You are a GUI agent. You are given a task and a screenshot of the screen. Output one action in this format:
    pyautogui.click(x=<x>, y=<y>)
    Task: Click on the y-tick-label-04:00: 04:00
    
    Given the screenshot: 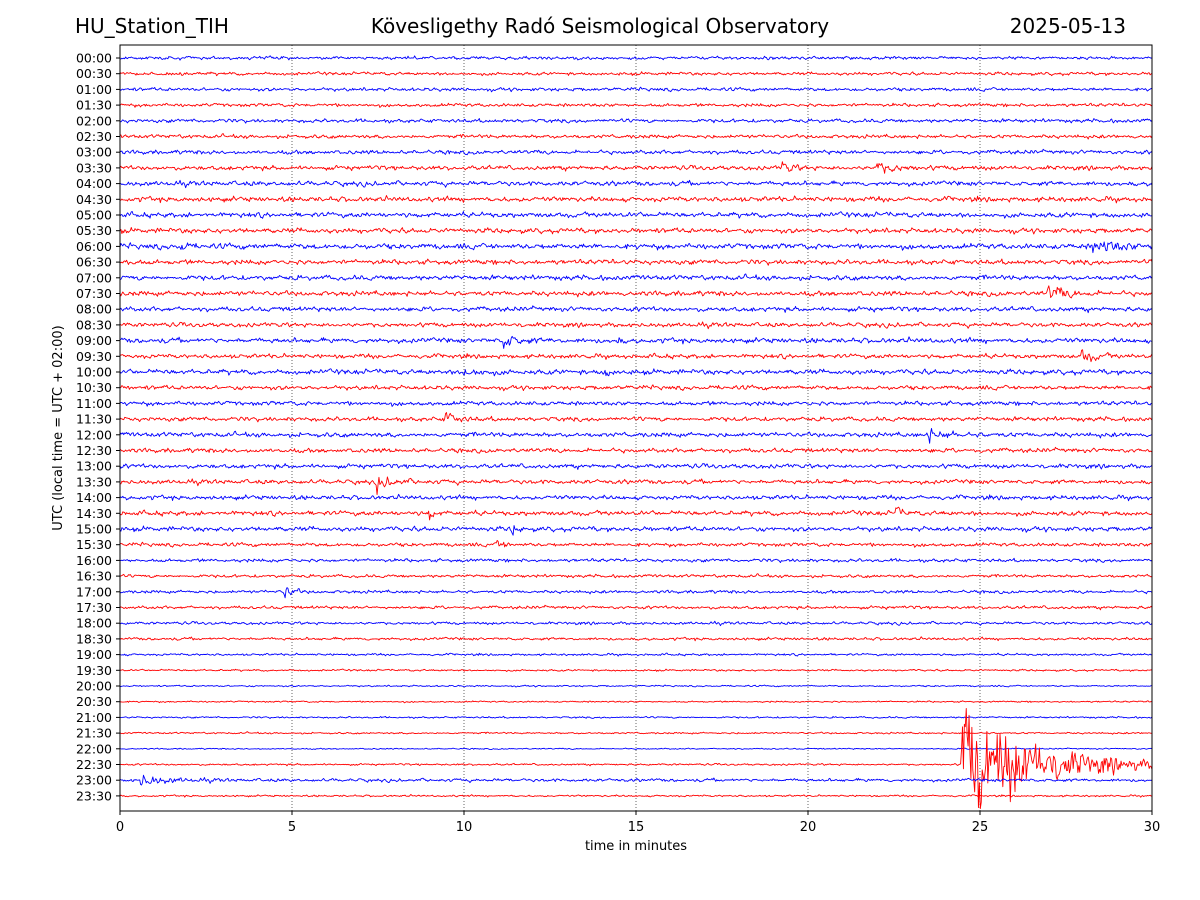 What is the action you would take?
    pyautogui.click(x=94, y=183)
    